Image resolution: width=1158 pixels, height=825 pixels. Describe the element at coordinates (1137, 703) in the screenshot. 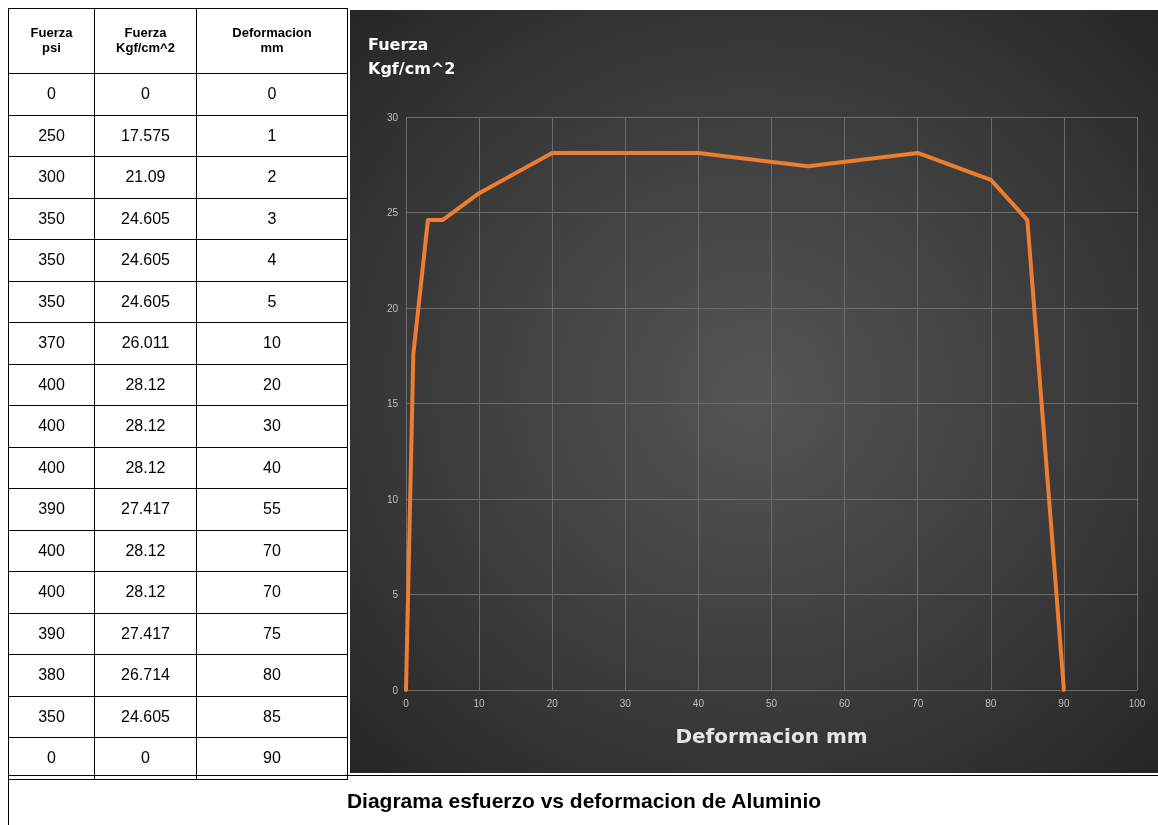

I see `x-tick-label: 100` at that location.